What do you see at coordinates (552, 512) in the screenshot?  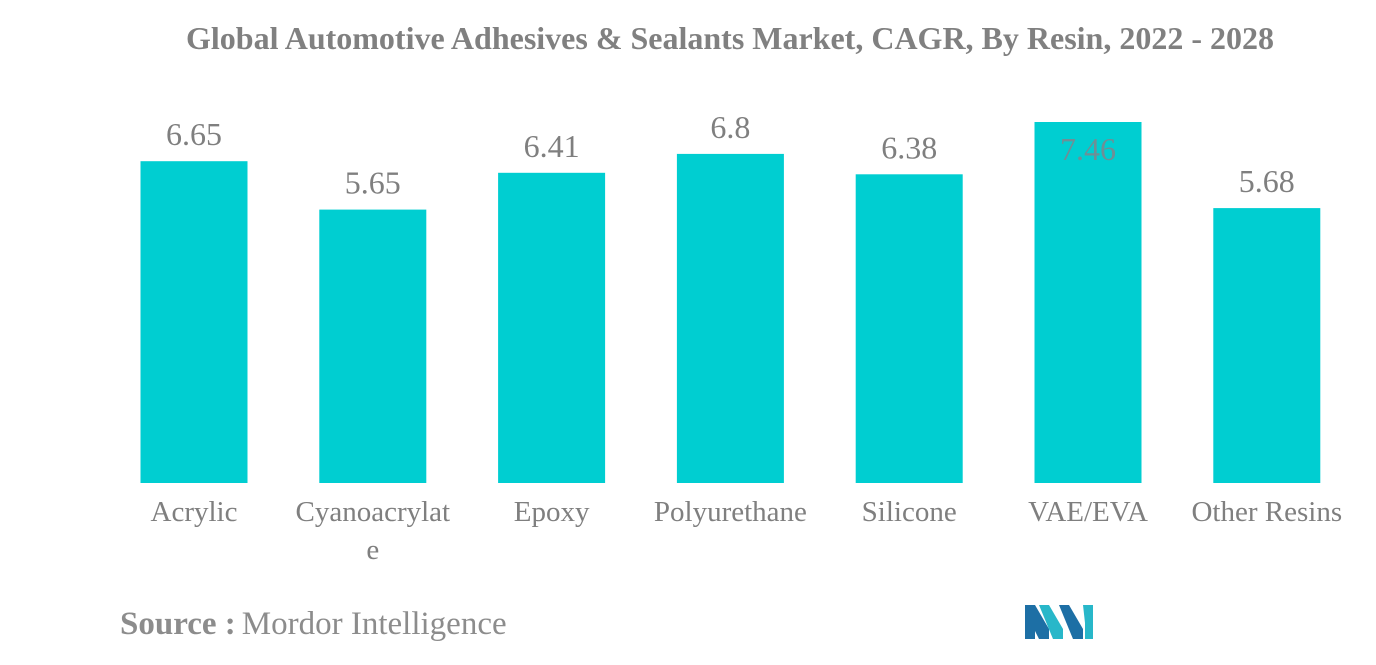 I see `category-label-2: Epoxy` at bounding box center [552, 512].